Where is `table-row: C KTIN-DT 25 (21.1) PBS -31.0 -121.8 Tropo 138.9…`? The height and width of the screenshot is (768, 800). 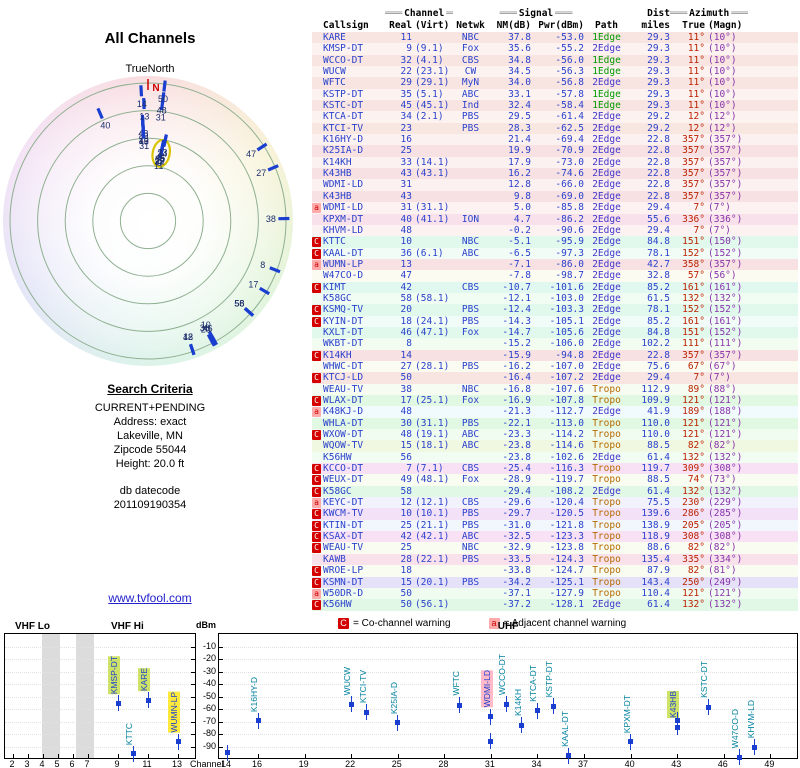 table-row: C KTIN-DT 25 (21.1) PBS -31.0 -121.8 Tropo 138.9… is located at coordinates (555, 525).